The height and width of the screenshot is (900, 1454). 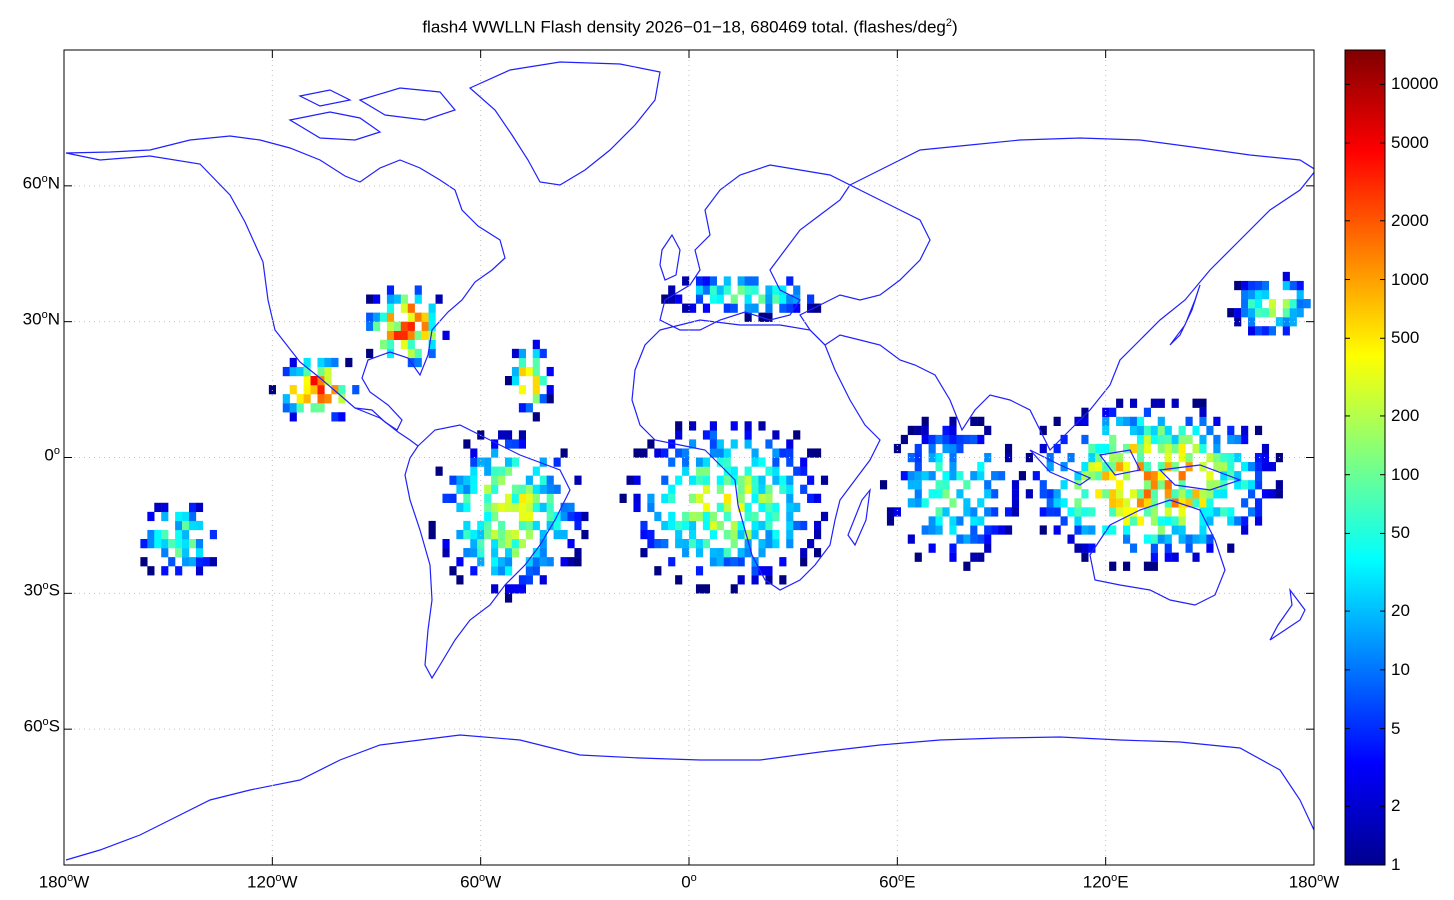 What do you see at coordinates (64, 882) in the screenshot?
I see `longitude-label: 180oW` at bounding box center [64, 882].